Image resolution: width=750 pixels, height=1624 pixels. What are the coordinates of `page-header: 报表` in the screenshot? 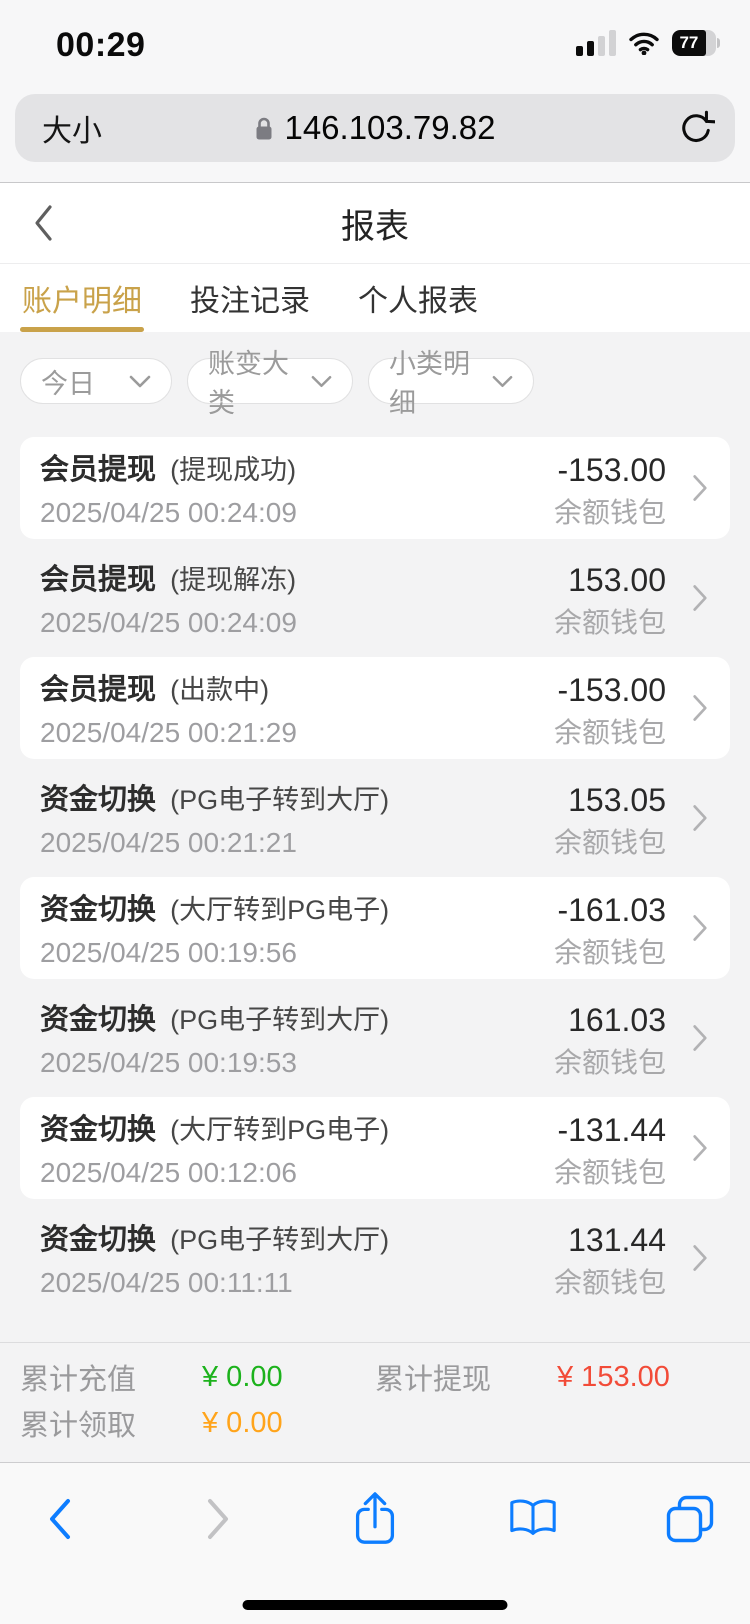 It's located at (375, 223).